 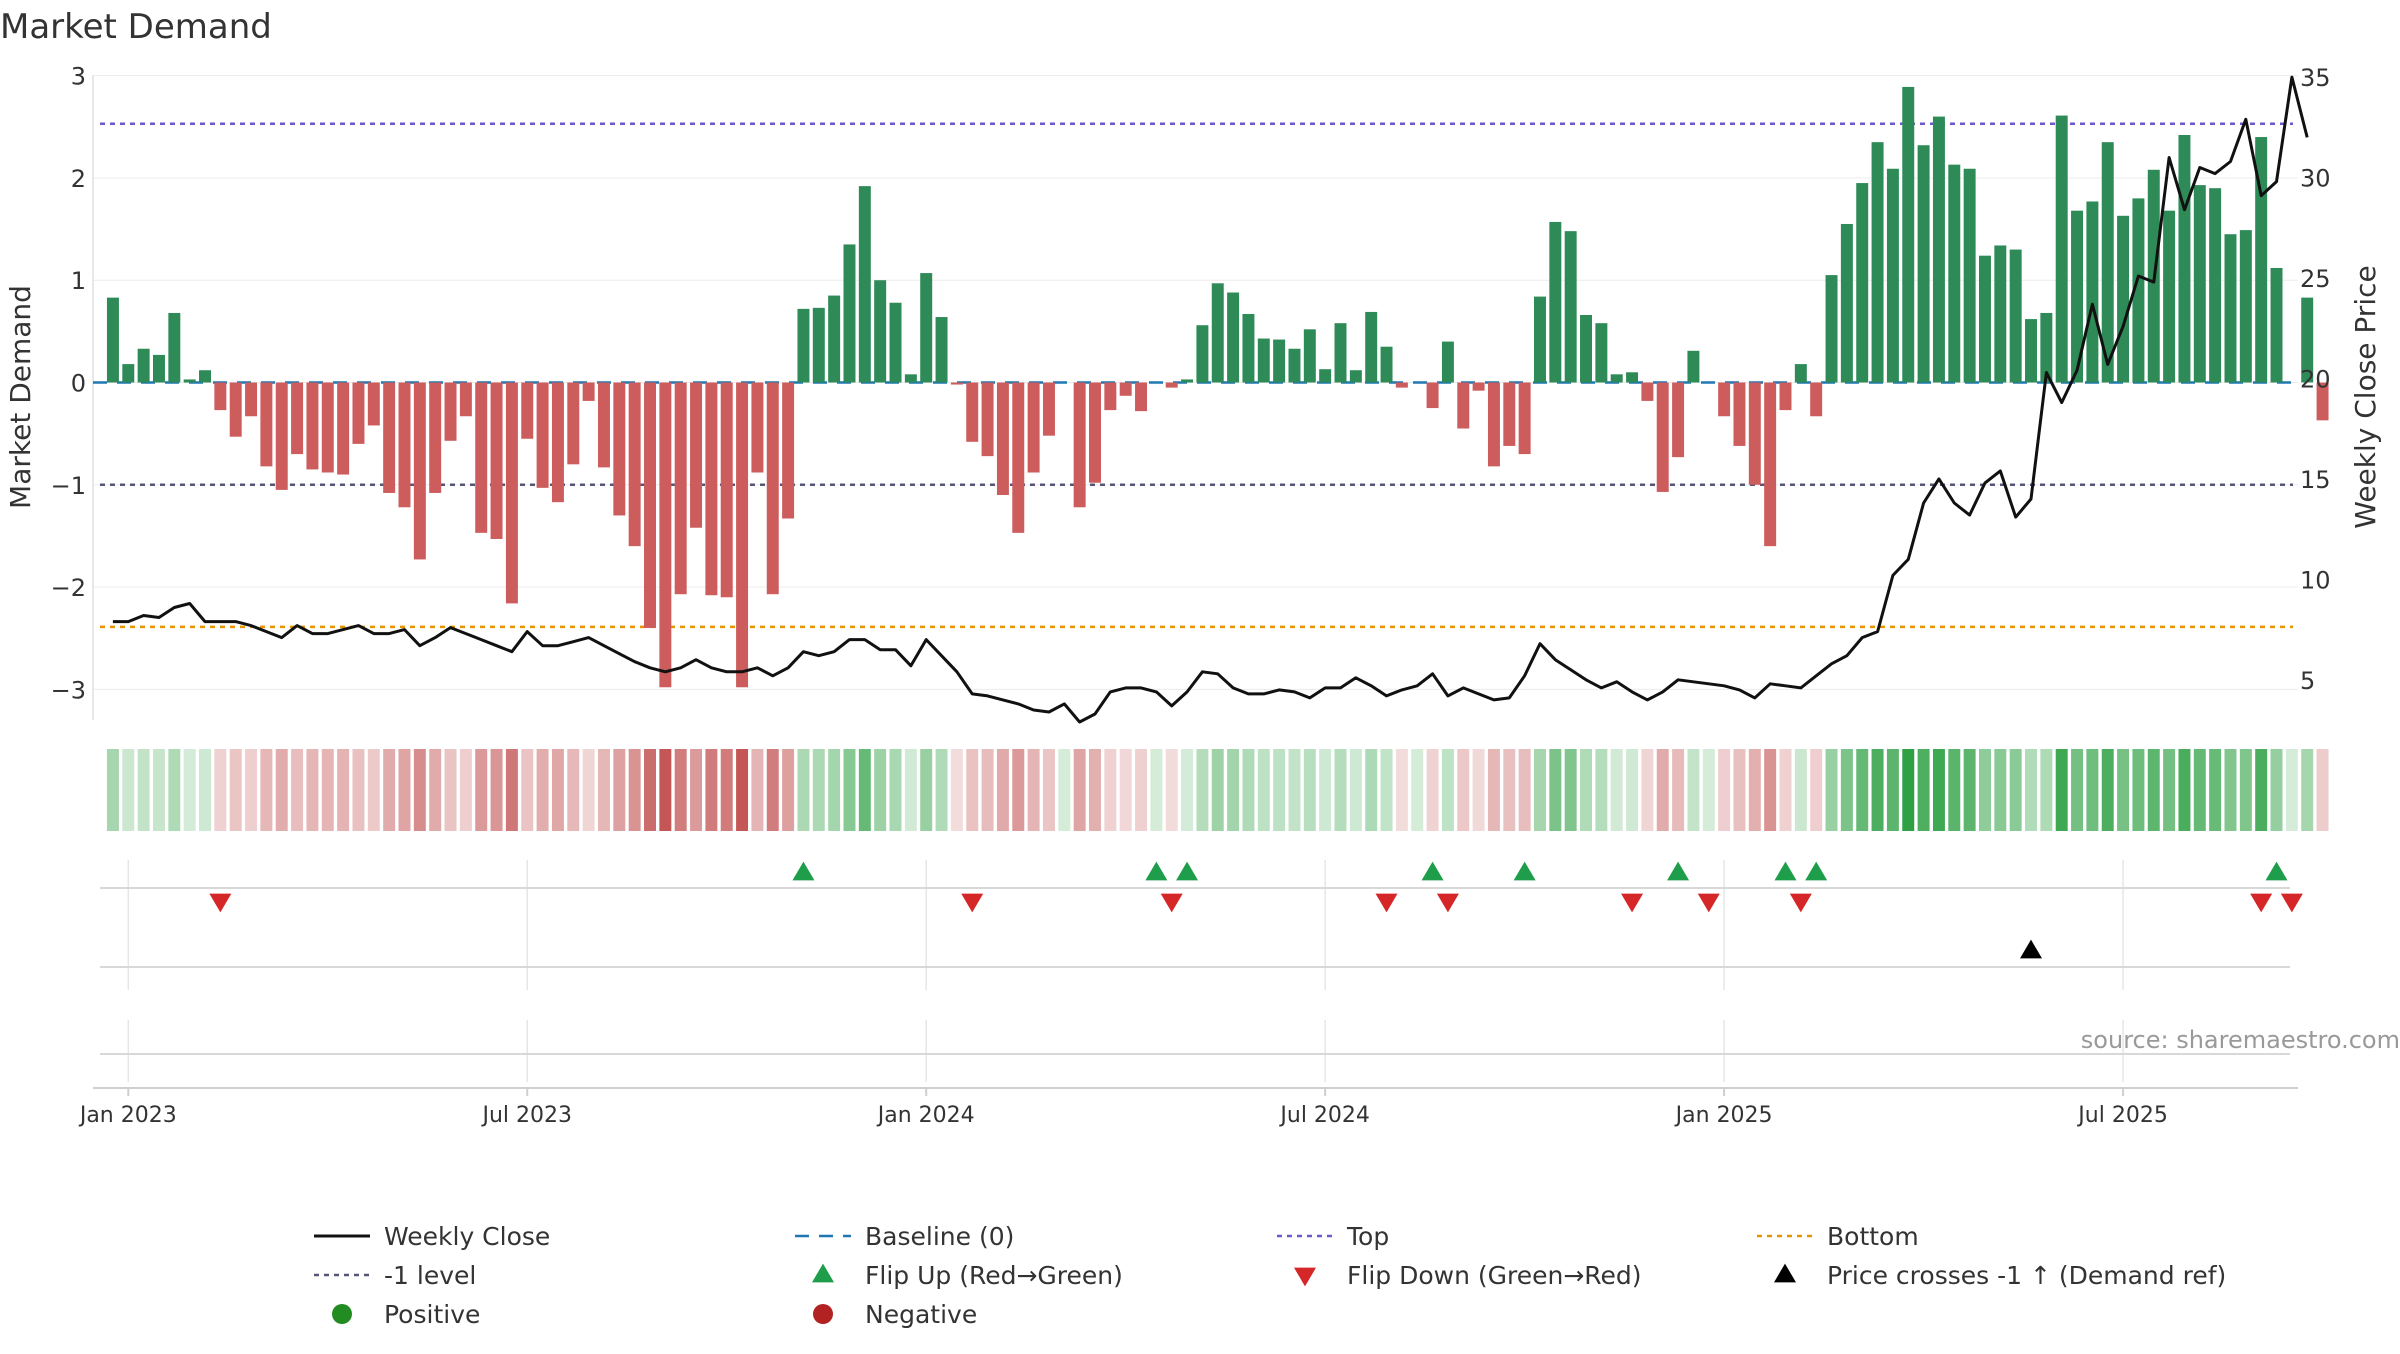 What do you see at coordinates (2026, 1275) in the screenshot?
I see `legend-label: Price crosses -1 ↑ (Demand ref)` at bounding box center [2026, 1275].